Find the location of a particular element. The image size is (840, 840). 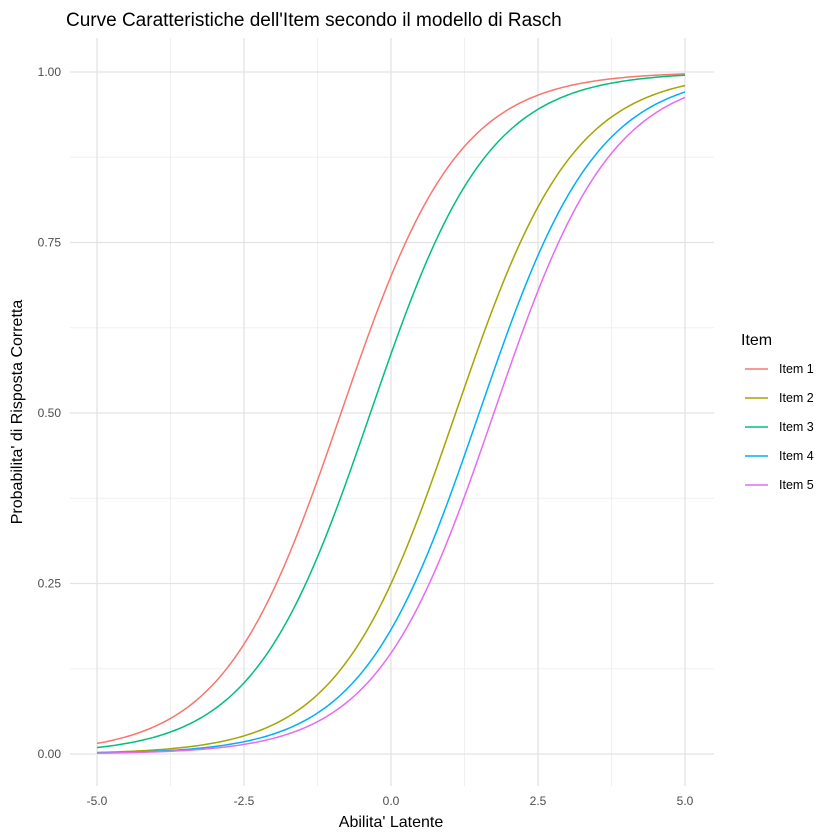

legend-label: Item 2 is located at coordinates (796, 398).